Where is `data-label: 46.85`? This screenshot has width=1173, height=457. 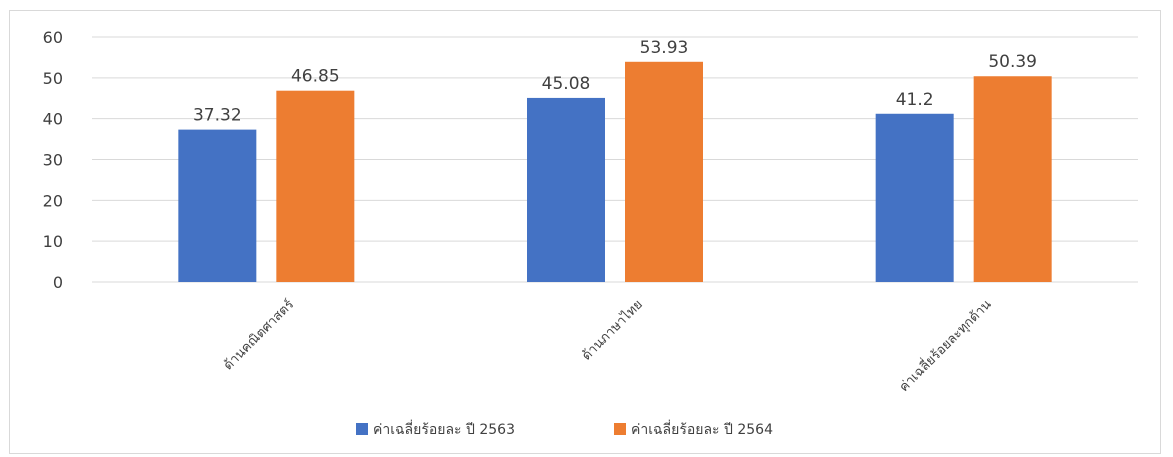 data-label: 46.85 is located at coordinates (315, 77).